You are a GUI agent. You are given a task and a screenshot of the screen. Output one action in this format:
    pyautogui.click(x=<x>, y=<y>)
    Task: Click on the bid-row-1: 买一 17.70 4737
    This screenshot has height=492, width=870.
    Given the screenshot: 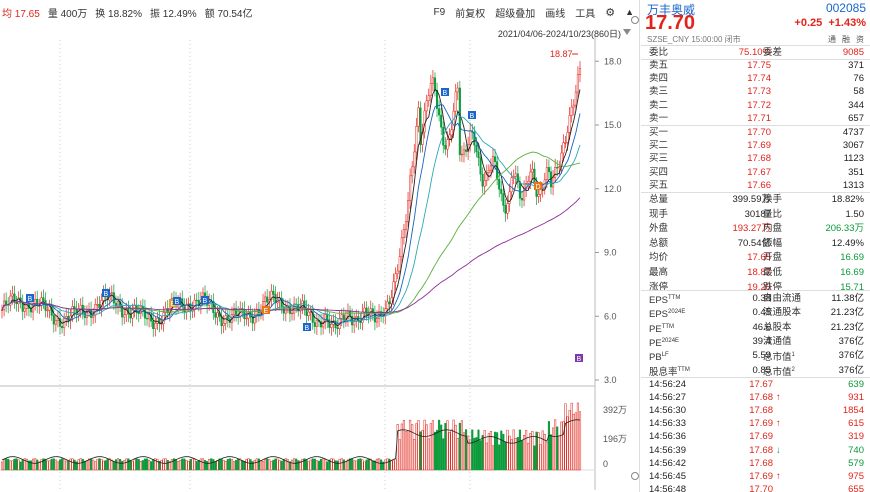 What is the action you would take?
    pyautogui.click(x=755, y=132)
    